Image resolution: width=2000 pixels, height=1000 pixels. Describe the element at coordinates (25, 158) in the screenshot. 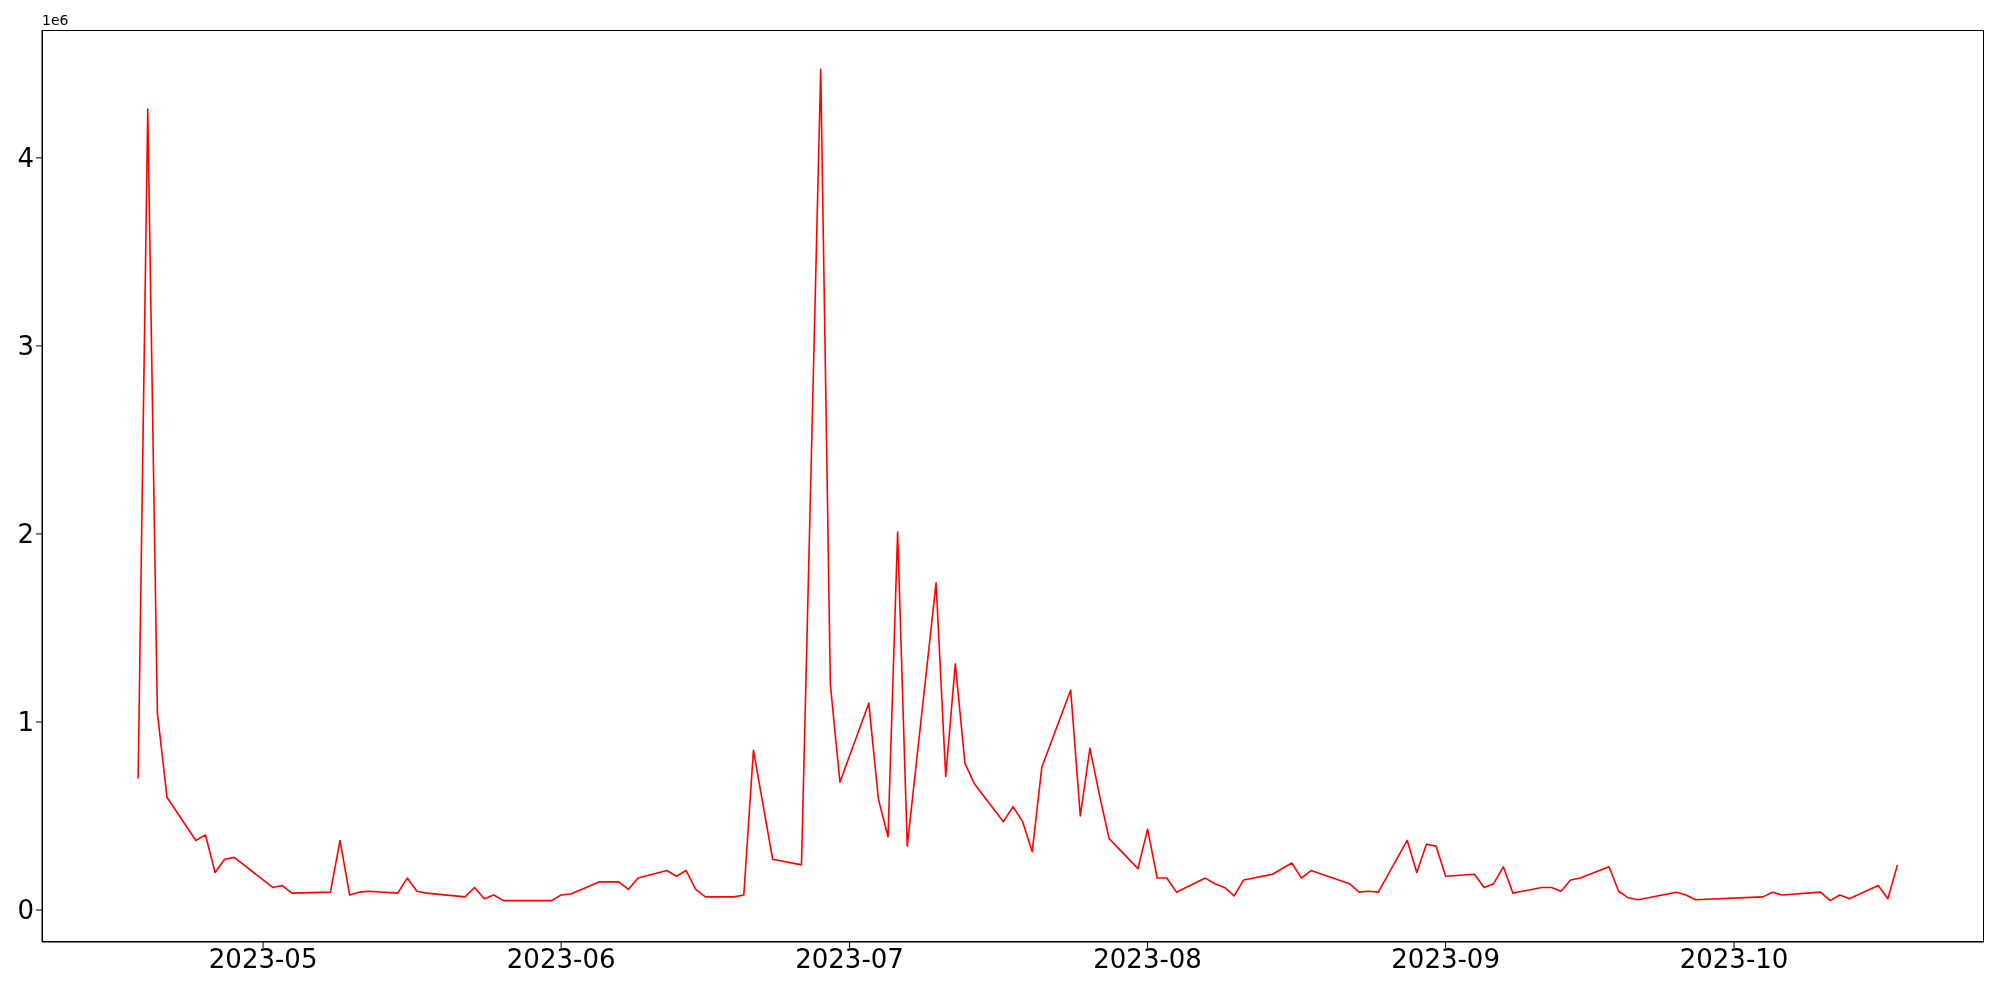

I see `y-tick-label: 4` at that location.